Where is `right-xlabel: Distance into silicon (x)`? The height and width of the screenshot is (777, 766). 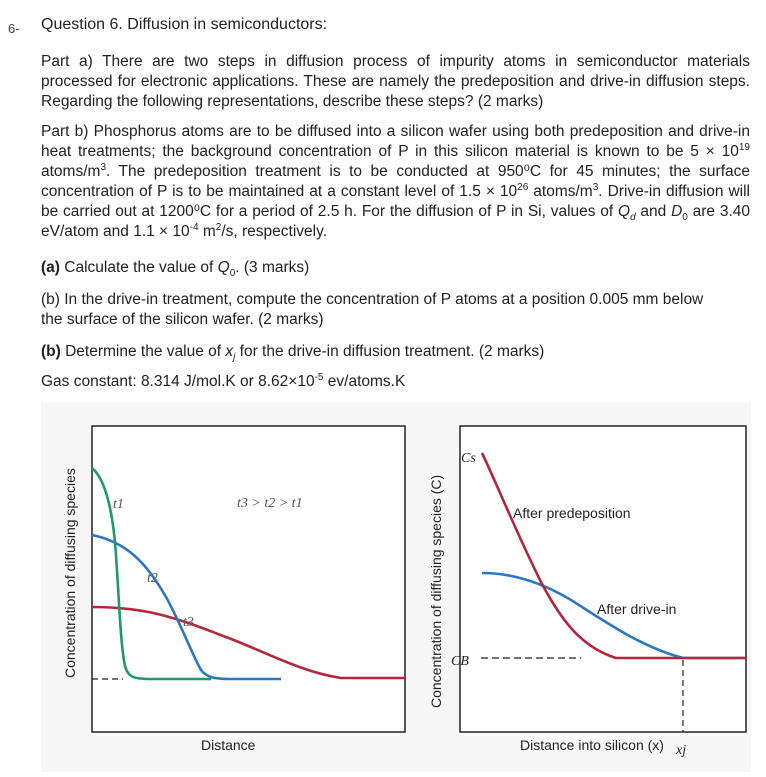 right-xlabel: Distance into silicon (x) is located at coordinates (592, 745).